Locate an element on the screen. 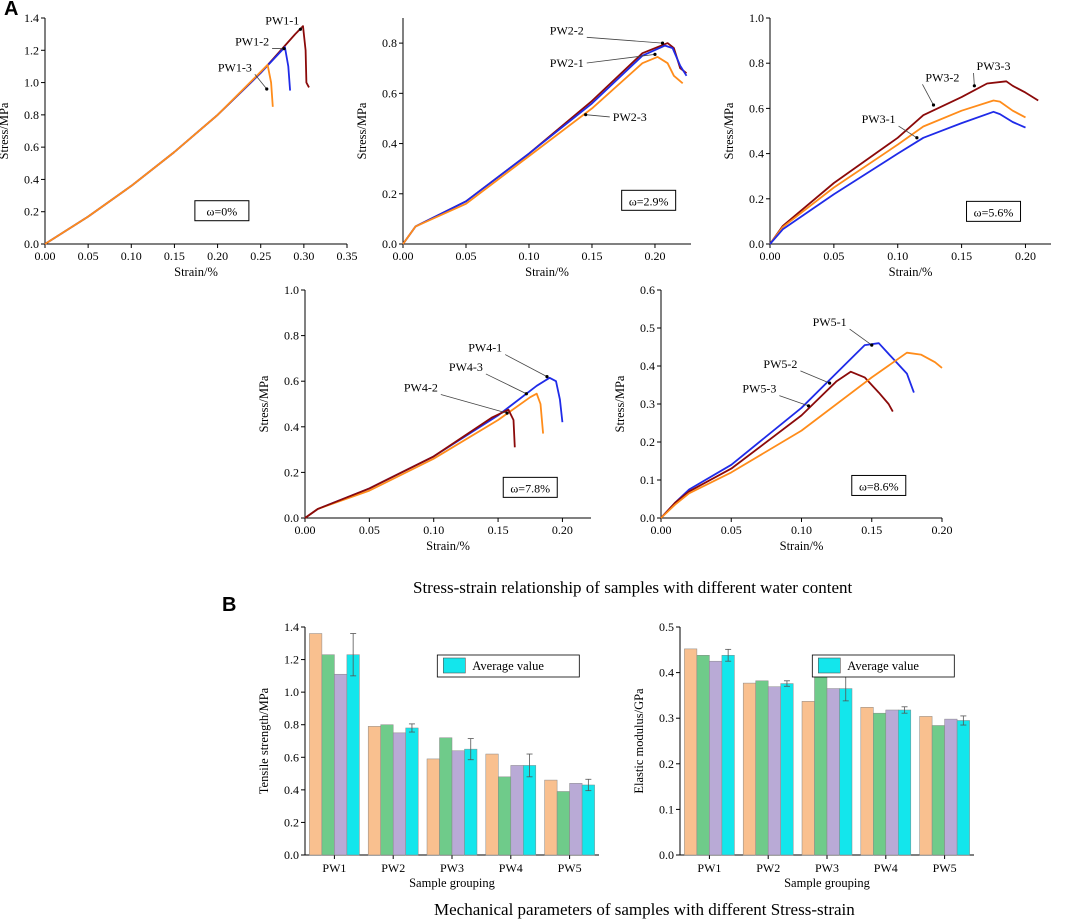  condition-label: ω=7.8% is located at coordinates (530, 488).